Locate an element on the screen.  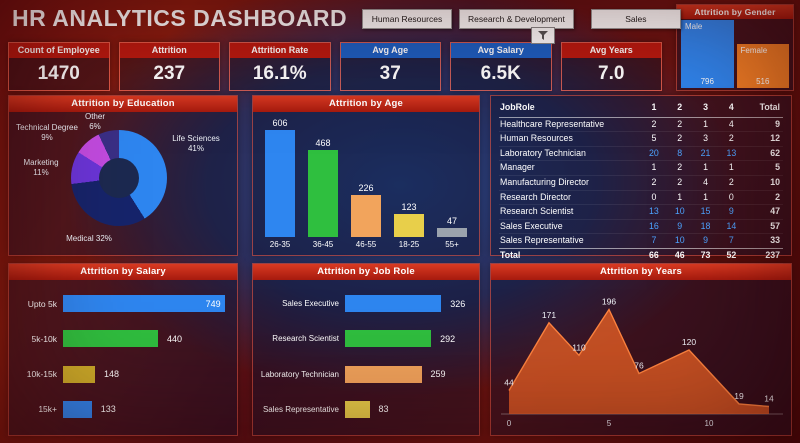
bar-value: 148 is located at coordinates (111, 374).